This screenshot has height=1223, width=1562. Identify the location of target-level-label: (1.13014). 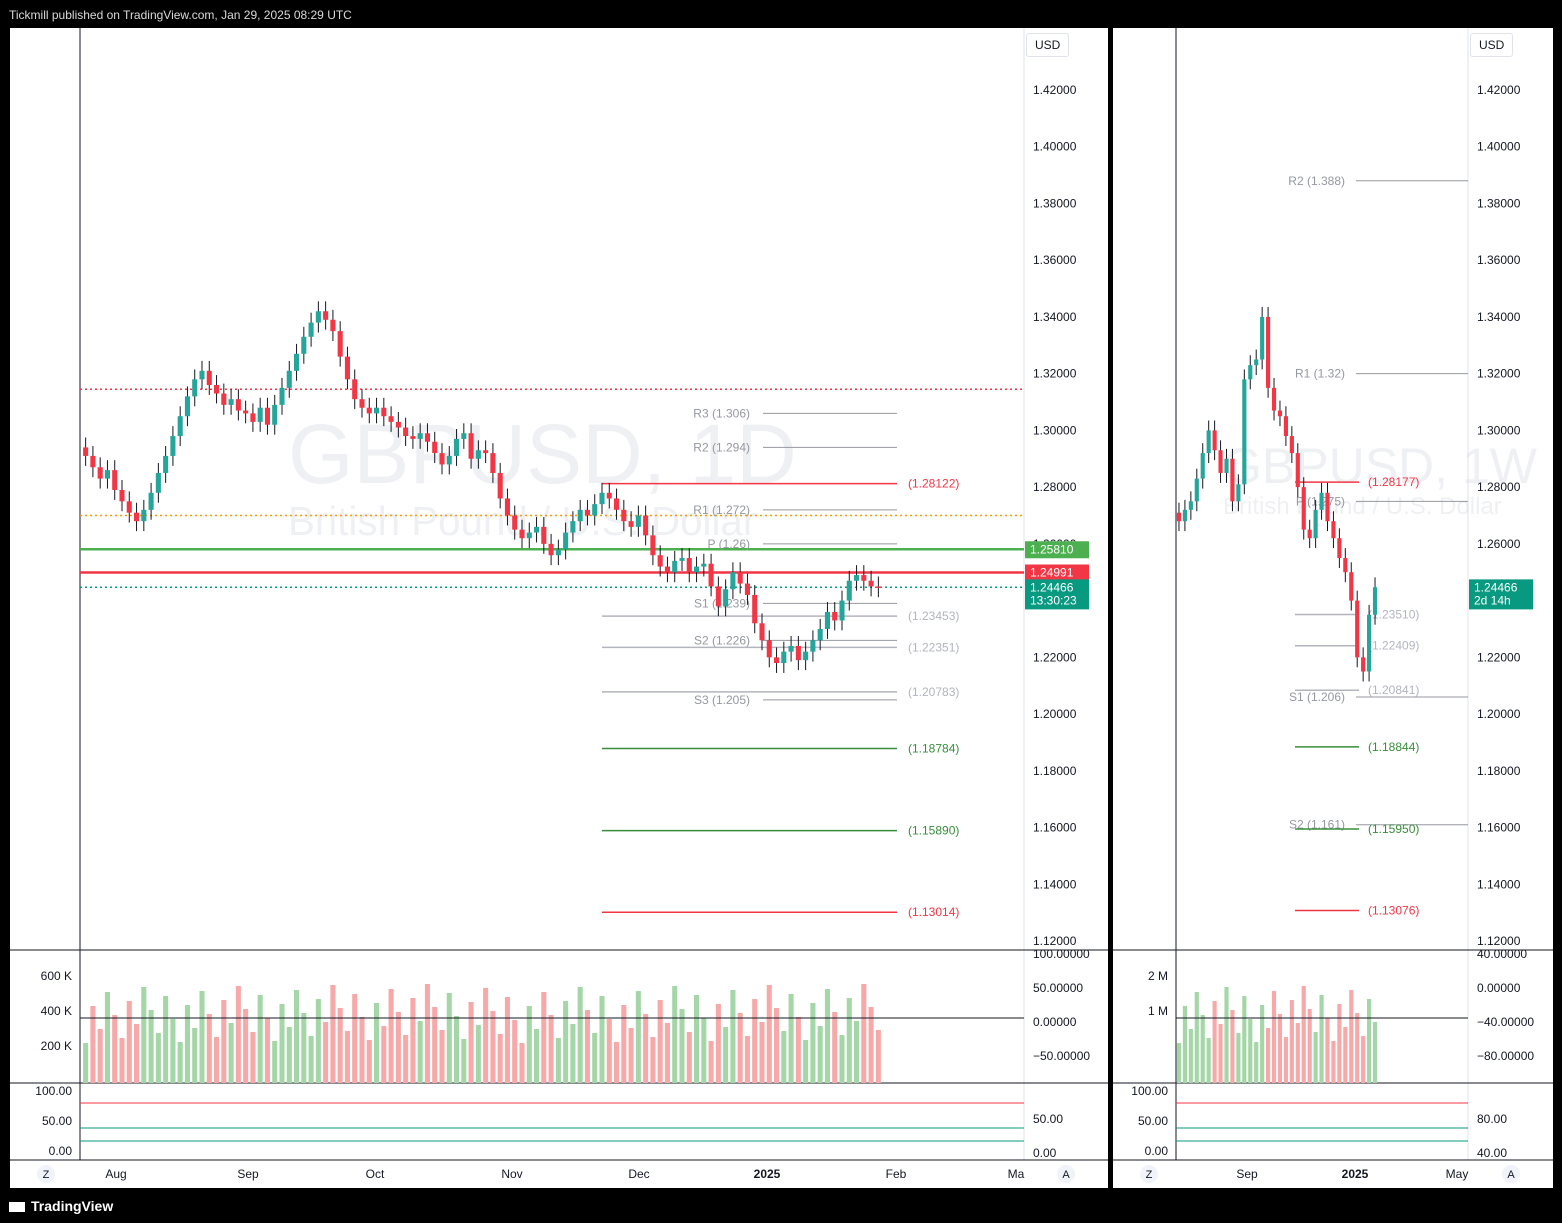
(933, 912).